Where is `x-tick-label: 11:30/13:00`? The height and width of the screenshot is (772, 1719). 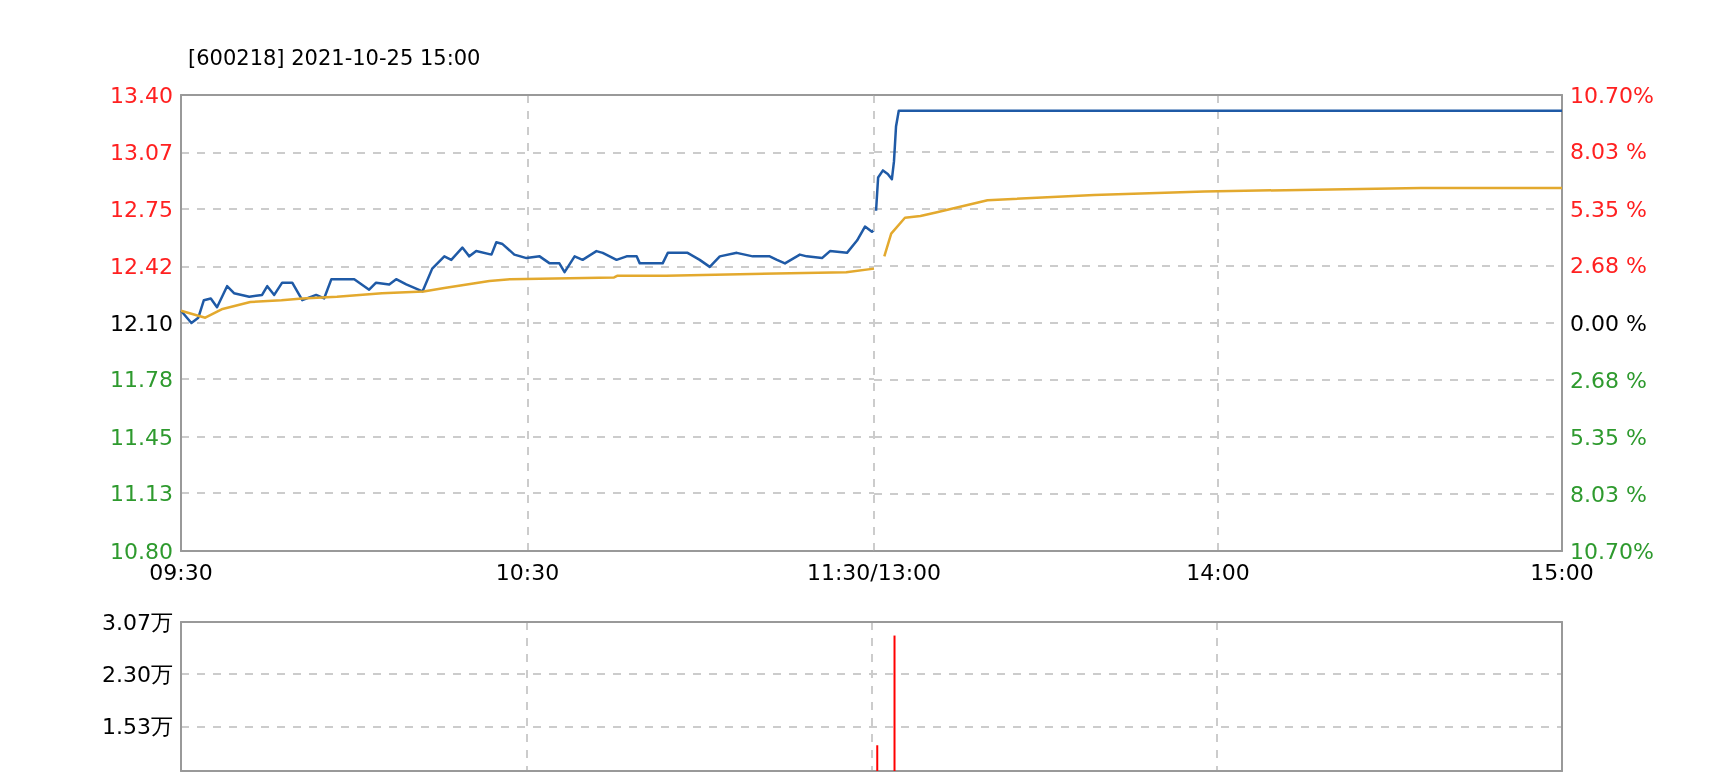 x-tick-label: 11:30/13:00 is located at coordinates (874, 572).